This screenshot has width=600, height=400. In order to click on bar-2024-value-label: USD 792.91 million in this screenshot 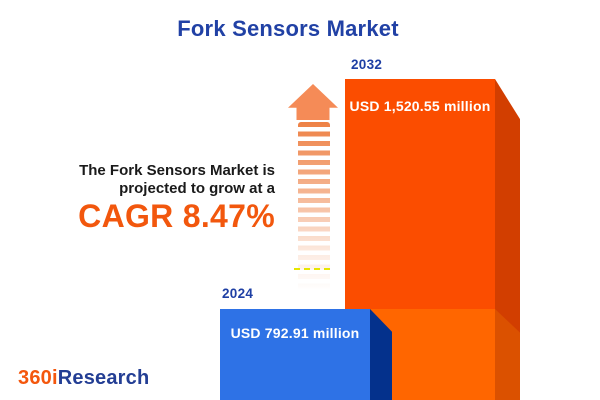, I will do `click(295, 333)`.